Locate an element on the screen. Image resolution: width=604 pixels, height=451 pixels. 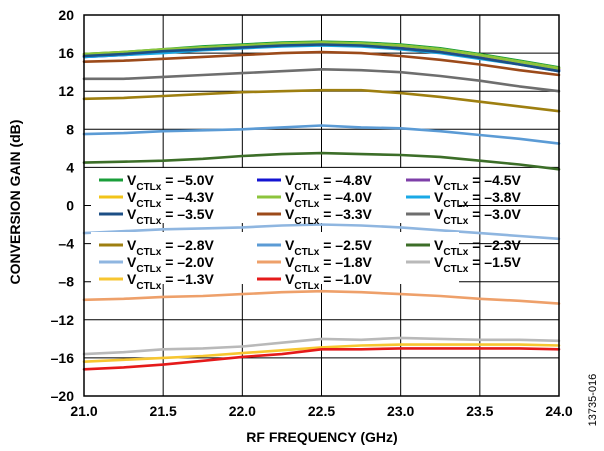
legend-item: VCTLx = –1.8V is located at coordinates (315, 264).